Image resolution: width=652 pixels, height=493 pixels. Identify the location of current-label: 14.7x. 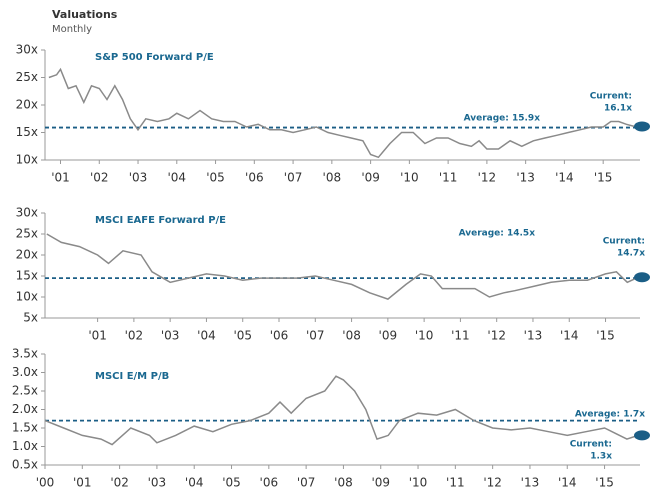
(631, 254).